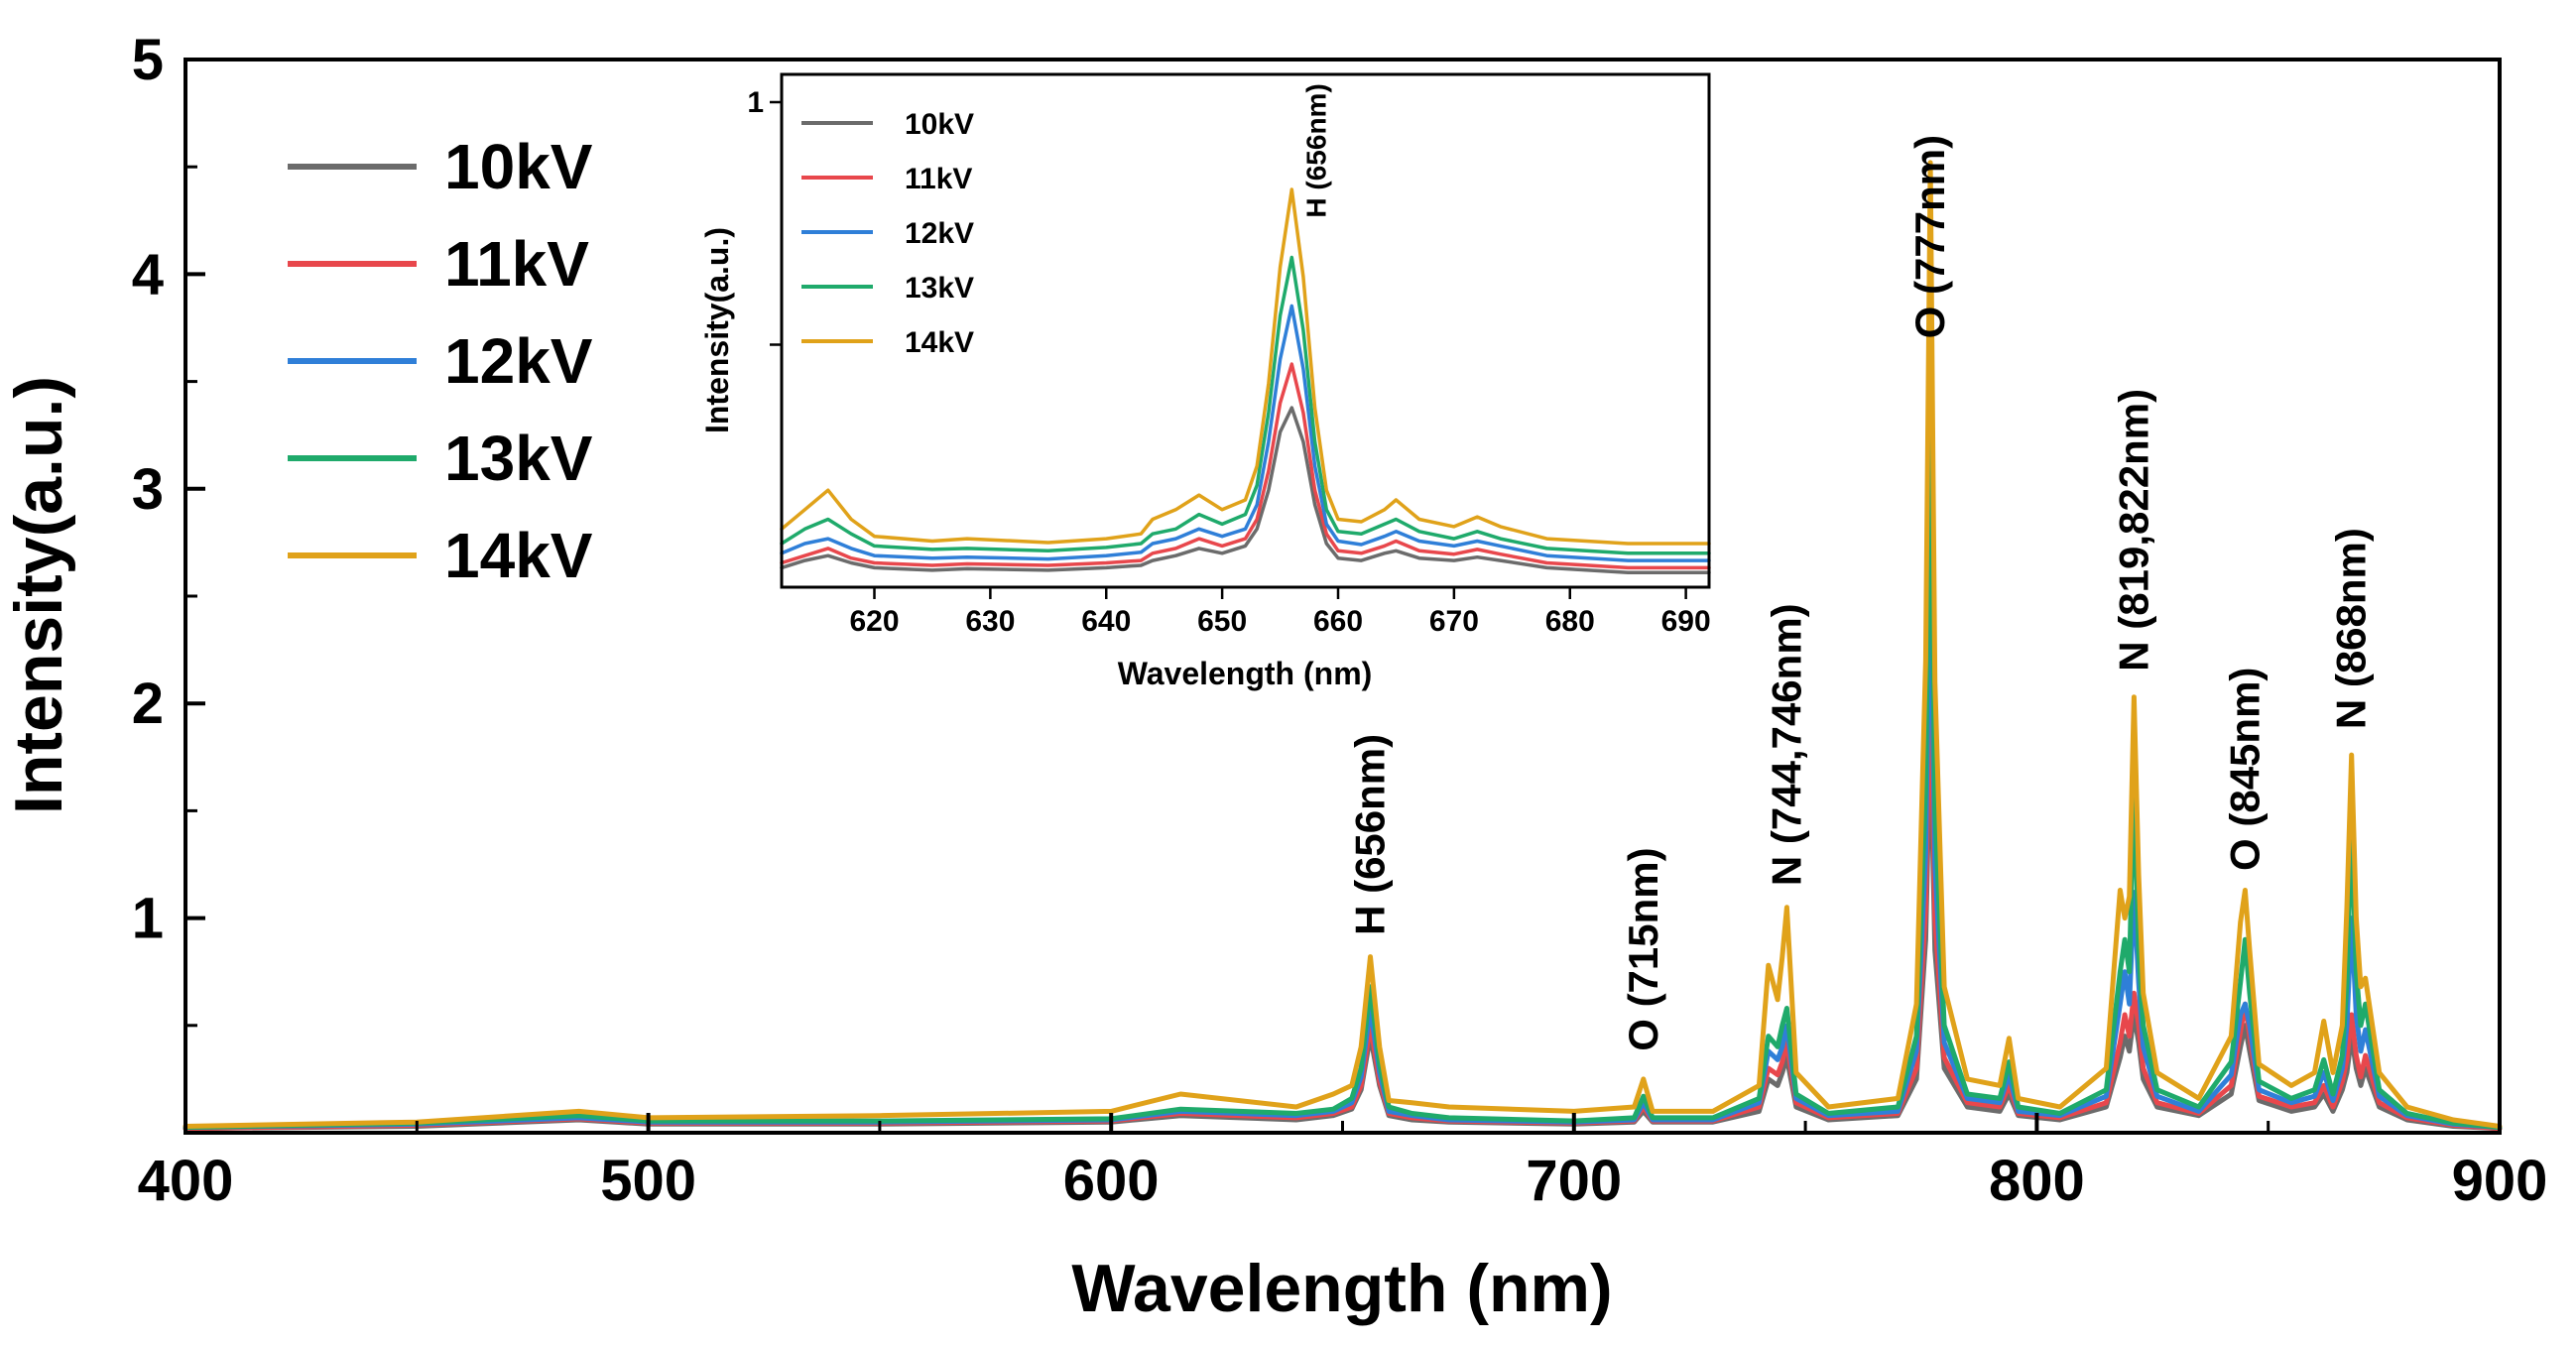 The height and width of the screenshot is (1345, 2576). Describe the element at coordinates (939, 124) in the screenshot. I see `inset-legend-label-0: 10kV` at that location.